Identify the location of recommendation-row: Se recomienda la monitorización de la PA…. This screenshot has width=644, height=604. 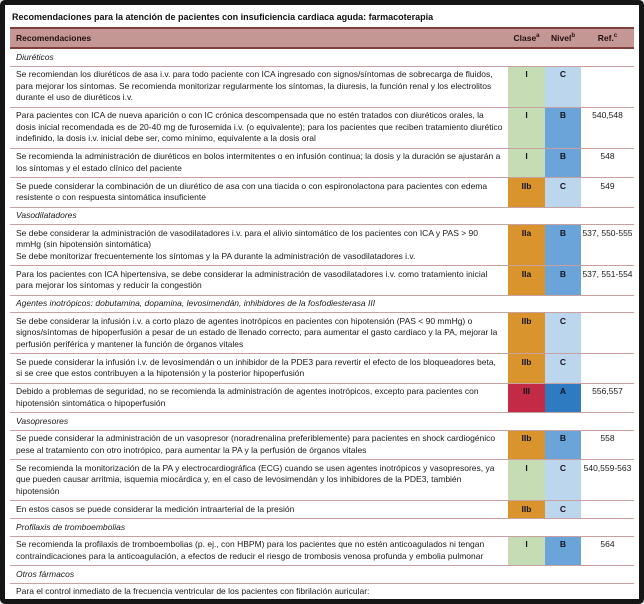
(322, 480).